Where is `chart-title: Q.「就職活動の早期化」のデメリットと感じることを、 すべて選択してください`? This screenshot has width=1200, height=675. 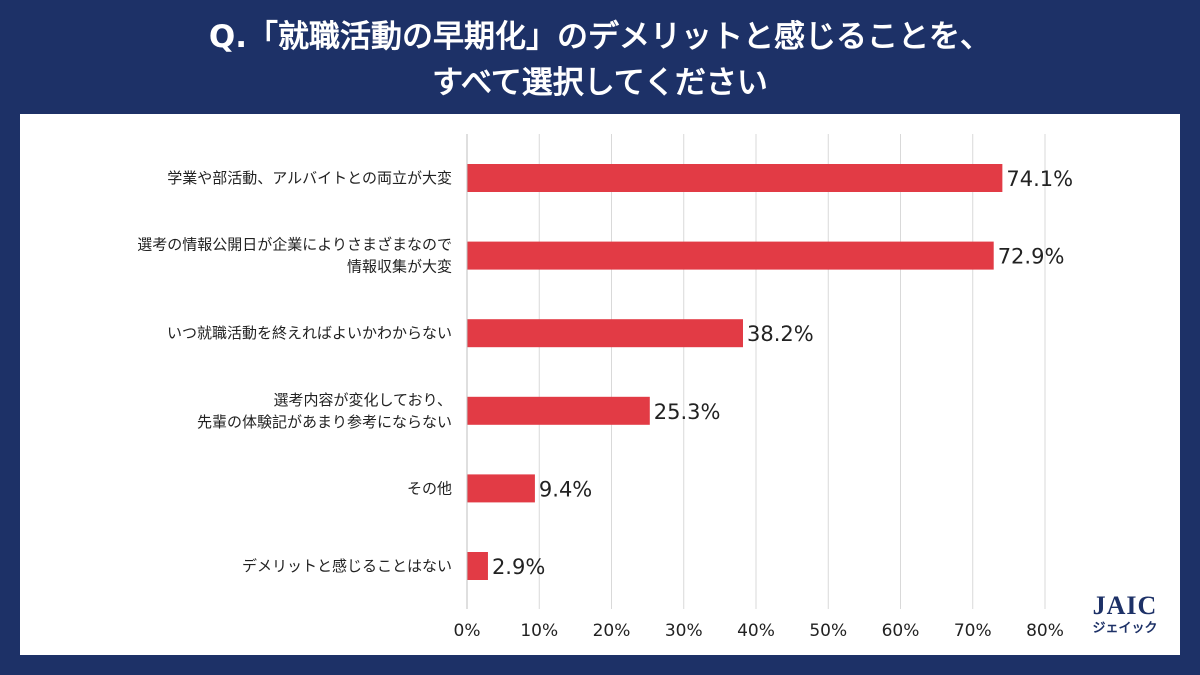 chart-title: Q.「就職活動の早期化」のデメリットと感じることを、 すべて選択してください is located at coordinates (600, 60).